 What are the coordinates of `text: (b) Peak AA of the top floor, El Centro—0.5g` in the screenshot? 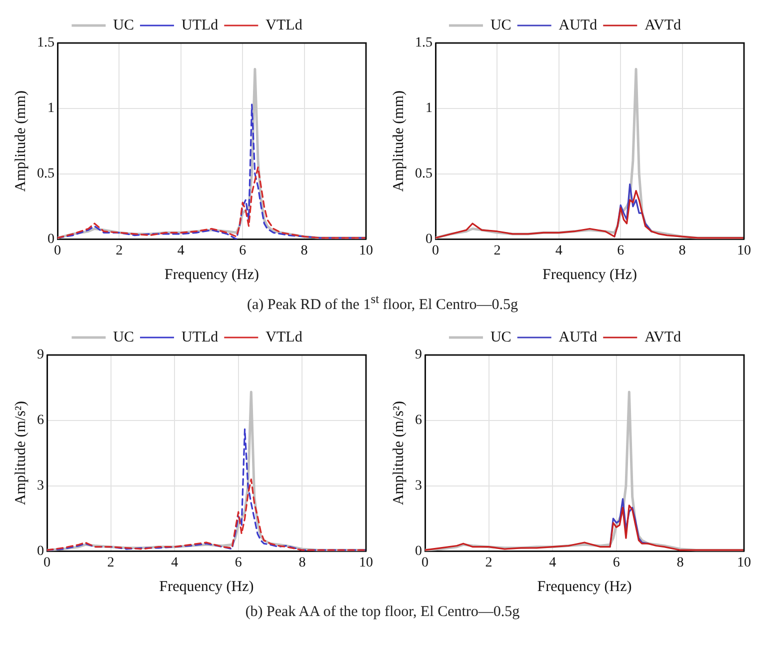 It's located at (382, 612).